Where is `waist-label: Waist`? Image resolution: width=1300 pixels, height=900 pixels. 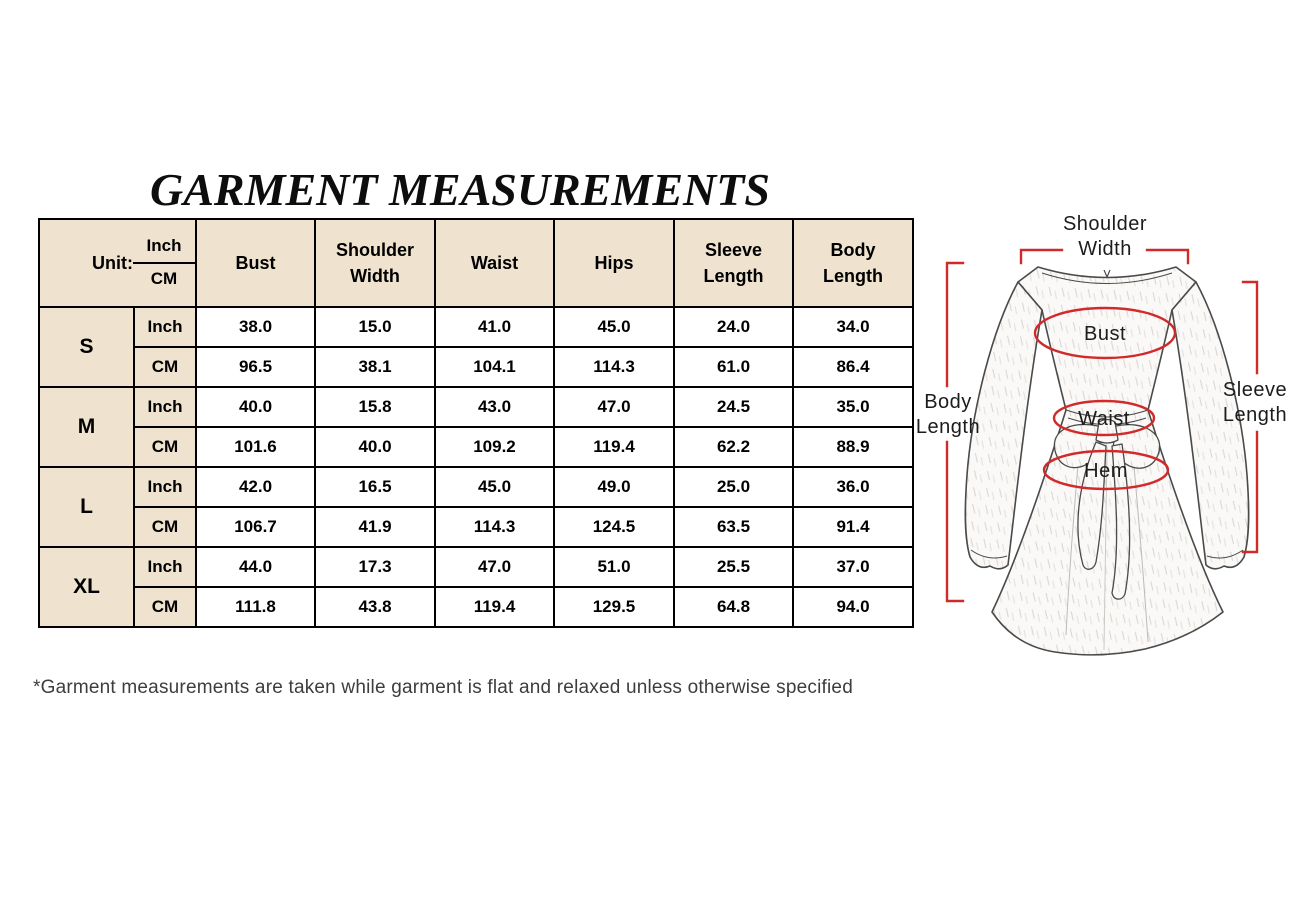 waist-label: Waist is located at coordinates (1104, 419).